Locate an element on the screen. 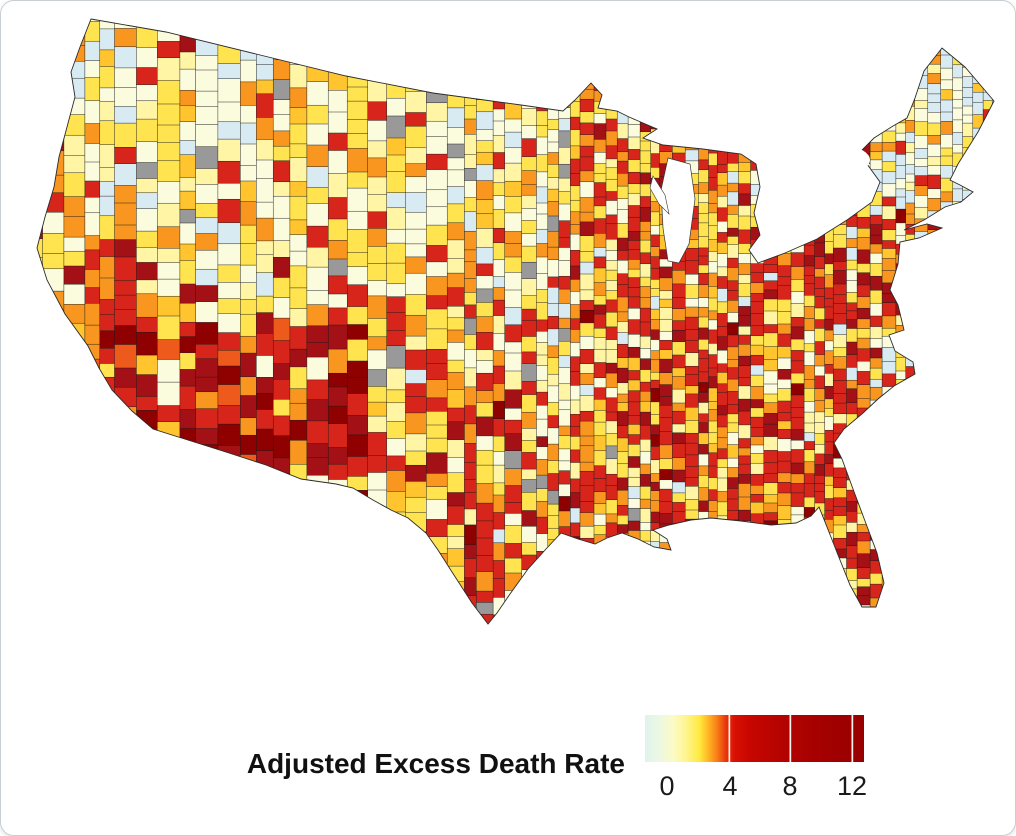  legend-tick-label-12: 12 is located at coordinates (852, 786).